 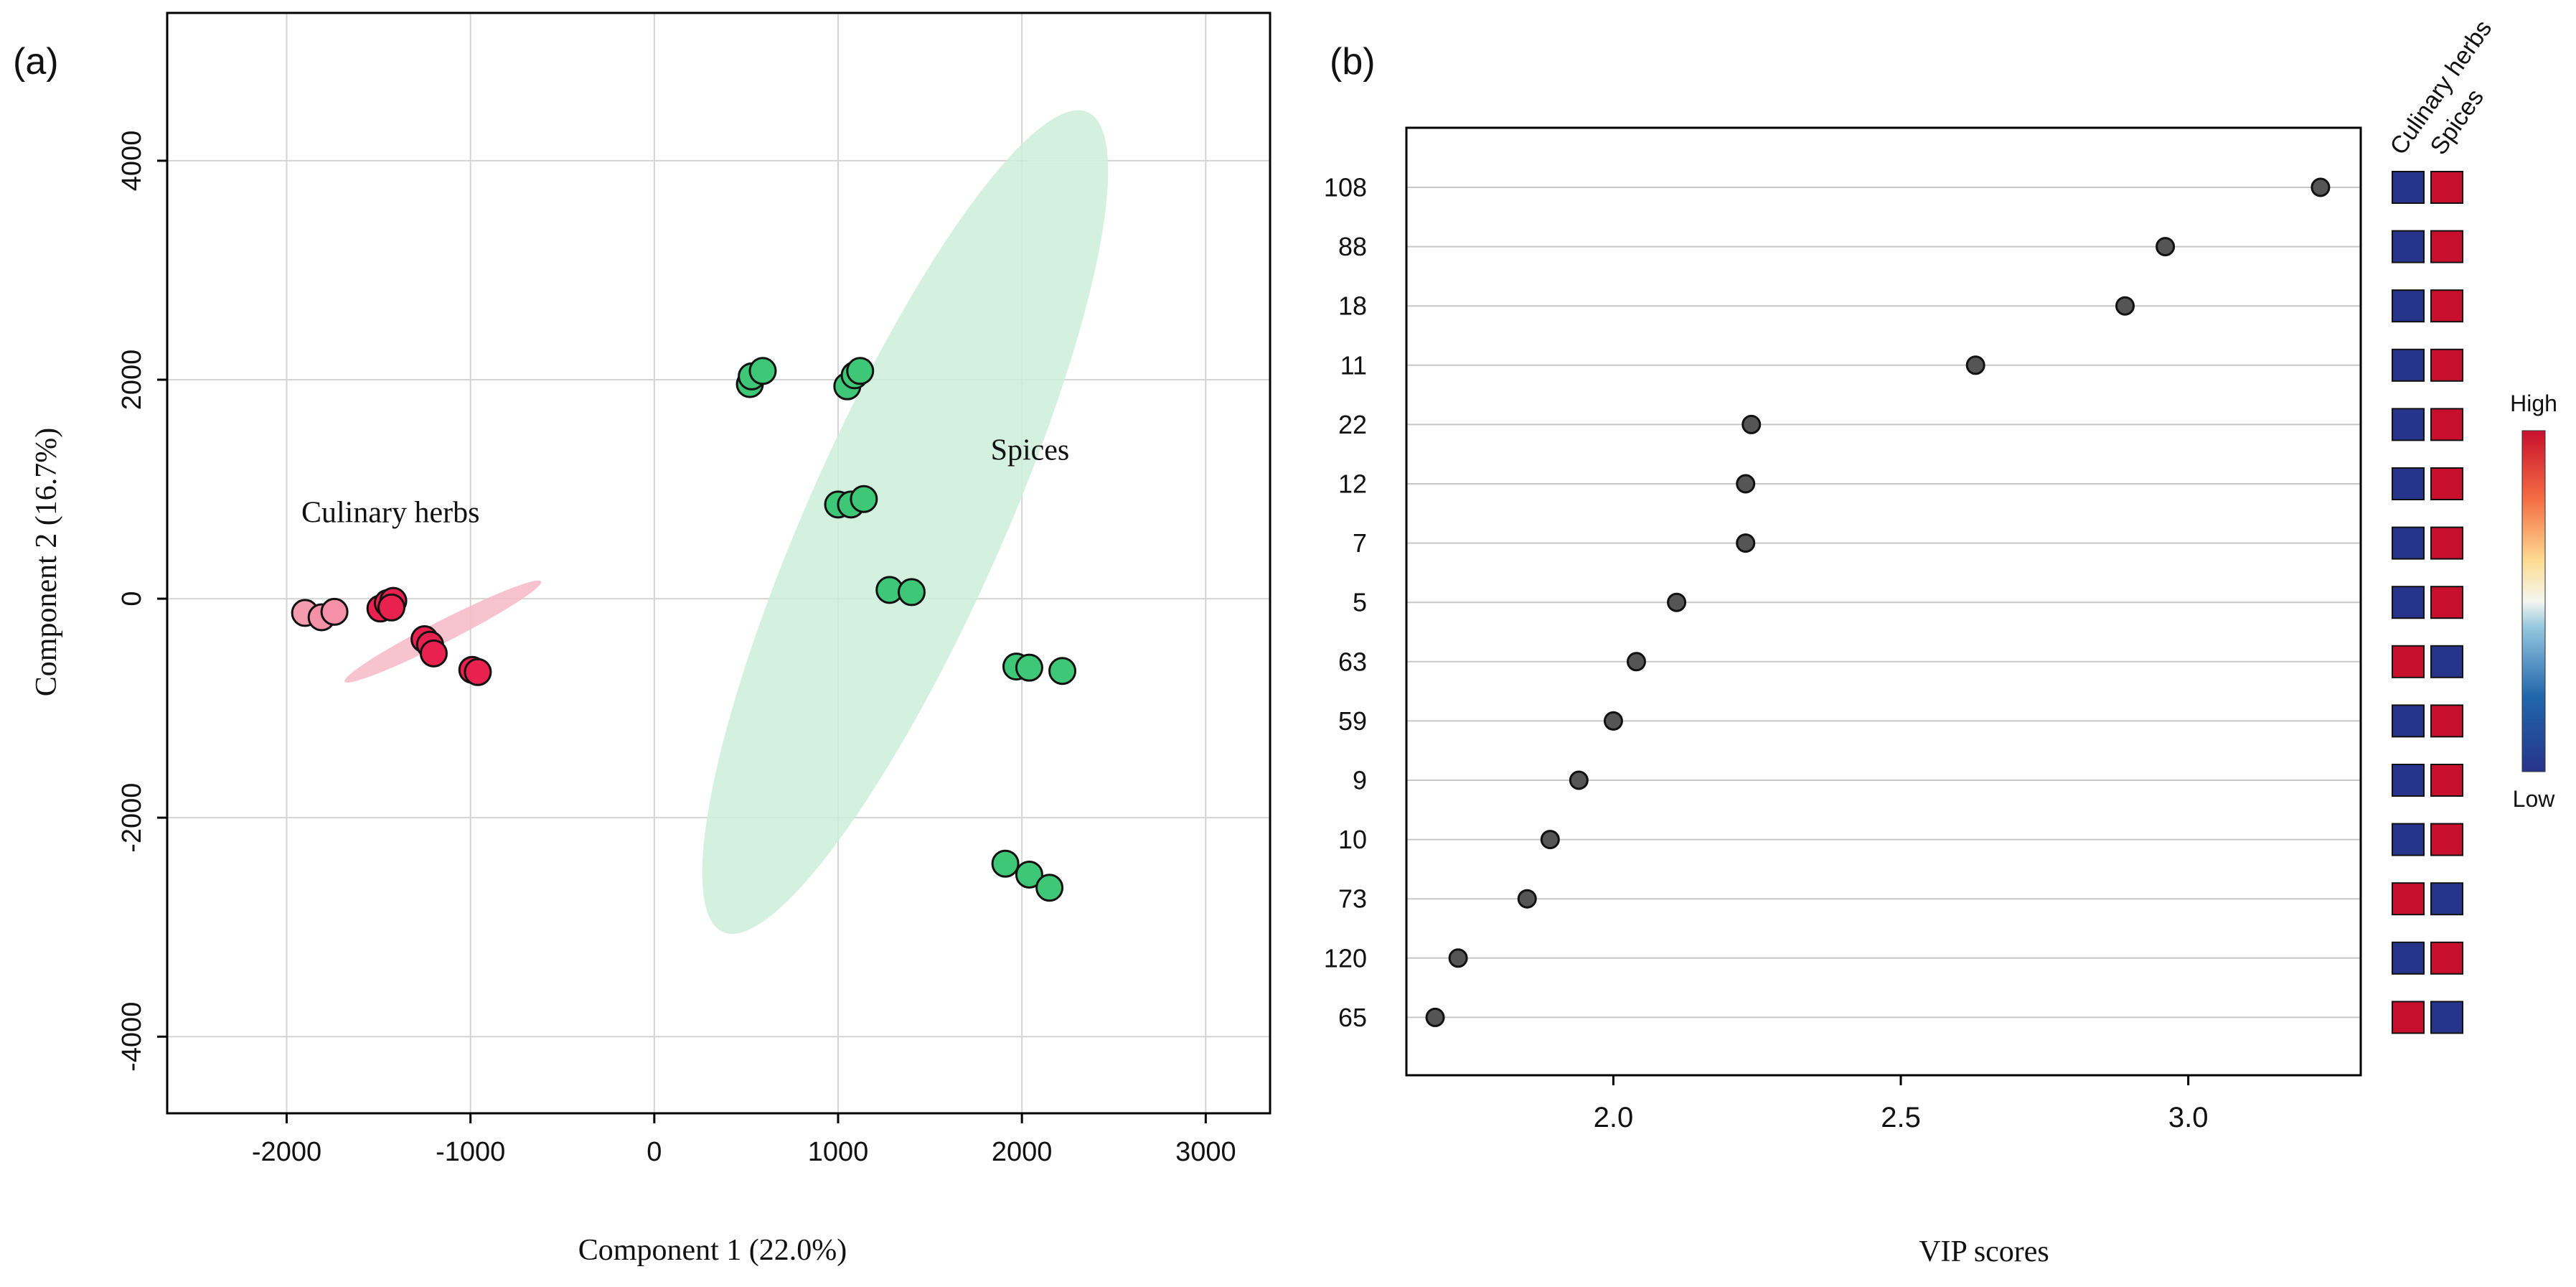 I want to click on feature-label: 120, so click(x=1345, y=958).